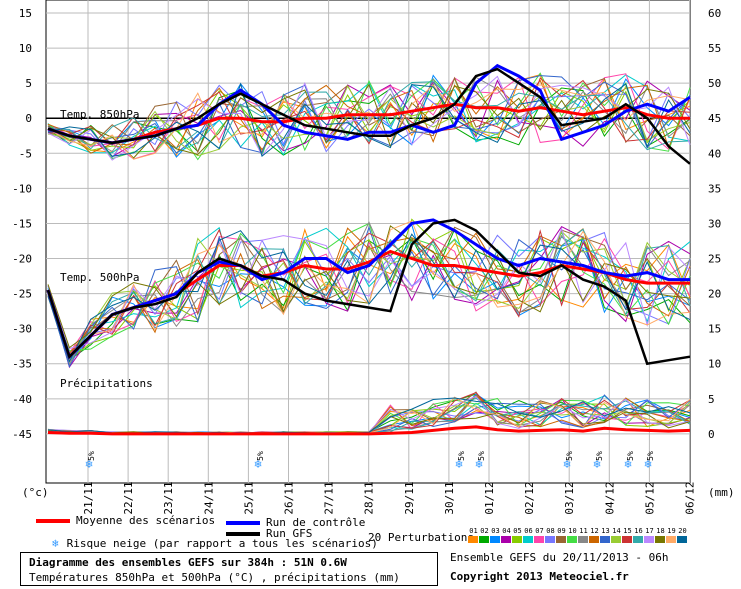 The height and width of the screenshot is (589, 741). Describe the element at coordinates (711, 399) in the screenshot. I see `y-tick-label-right: 5` at that location.